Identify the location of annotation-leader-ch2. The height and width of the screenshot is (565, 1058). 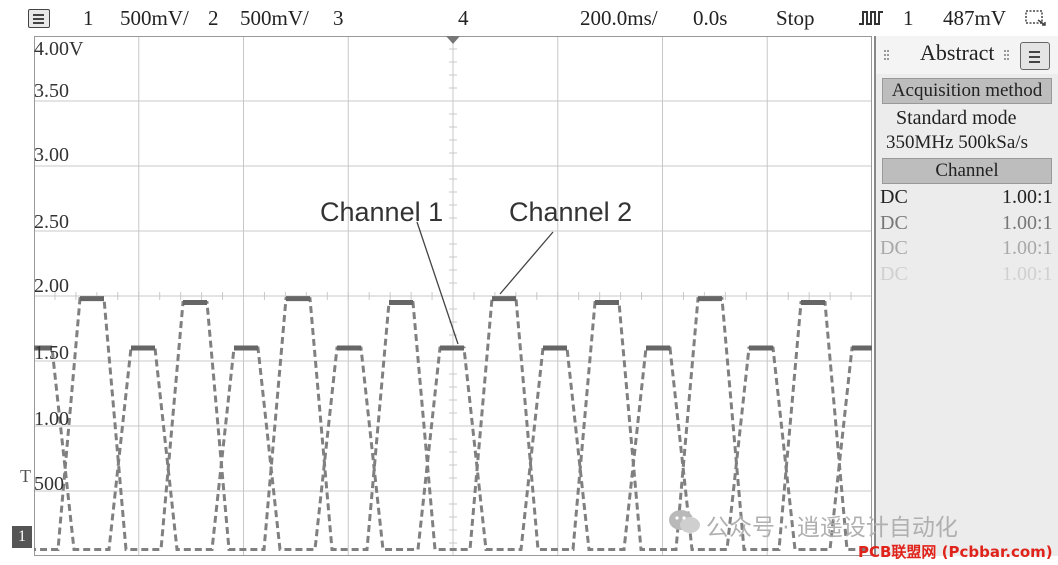
(526, 263).